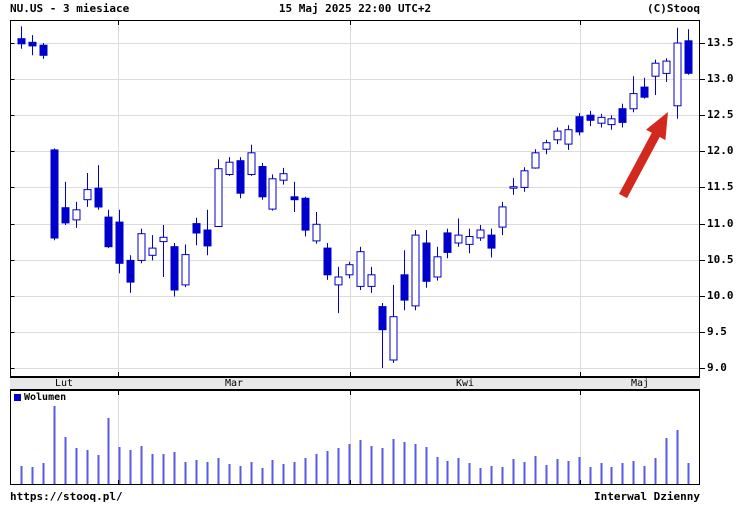 This screenshot has height=511, width=737. Describe the element at coordinates (640, 383) in the screenshot. I see `month-label: Maj` at that location.